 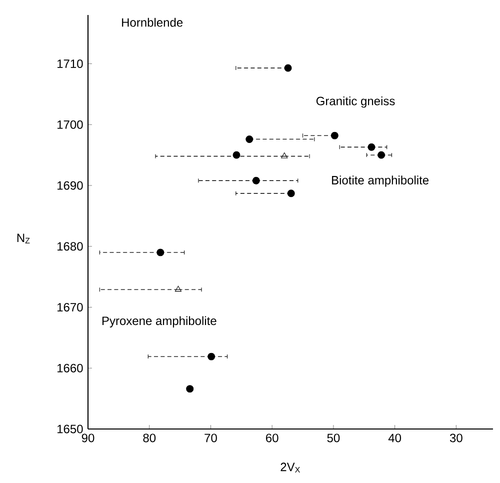 I want to click on y-tick-label: 1650, so click(x=70, y=429).